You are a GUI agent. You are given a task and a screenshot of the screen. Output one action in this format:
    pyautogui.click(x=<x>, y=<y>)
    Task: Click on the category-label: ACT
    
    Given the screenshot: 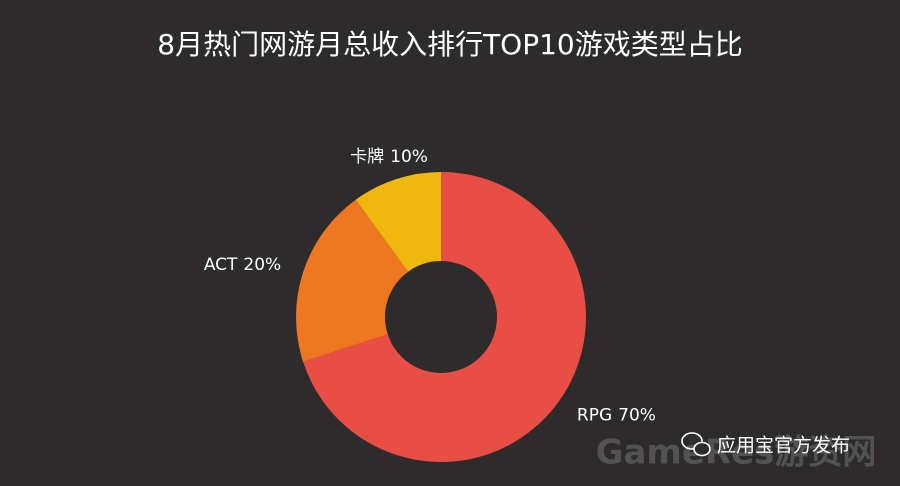 What is the action you would take?
    pyautogui.click(x=221, y=265)
    